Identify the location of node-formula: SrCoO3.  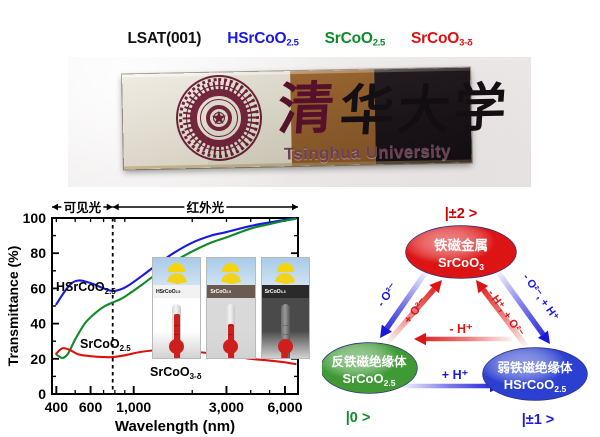
(461, 263).